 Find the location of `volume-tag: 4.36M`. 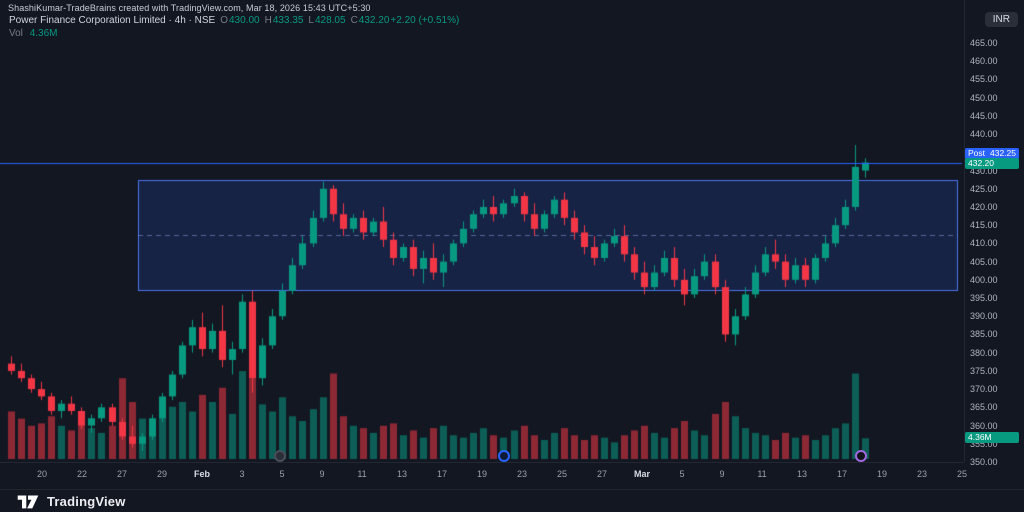

volume-tag: 4.36M is located at coordinates (992, 438).